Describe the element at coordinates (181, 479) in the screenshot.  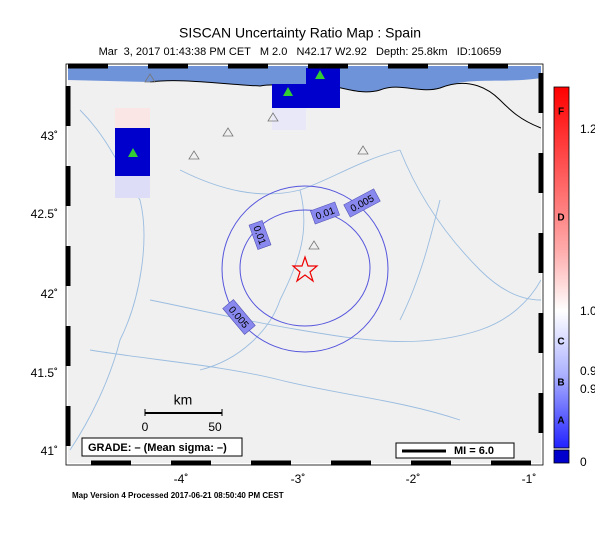
I see `lon-label: -4˚` at that location.